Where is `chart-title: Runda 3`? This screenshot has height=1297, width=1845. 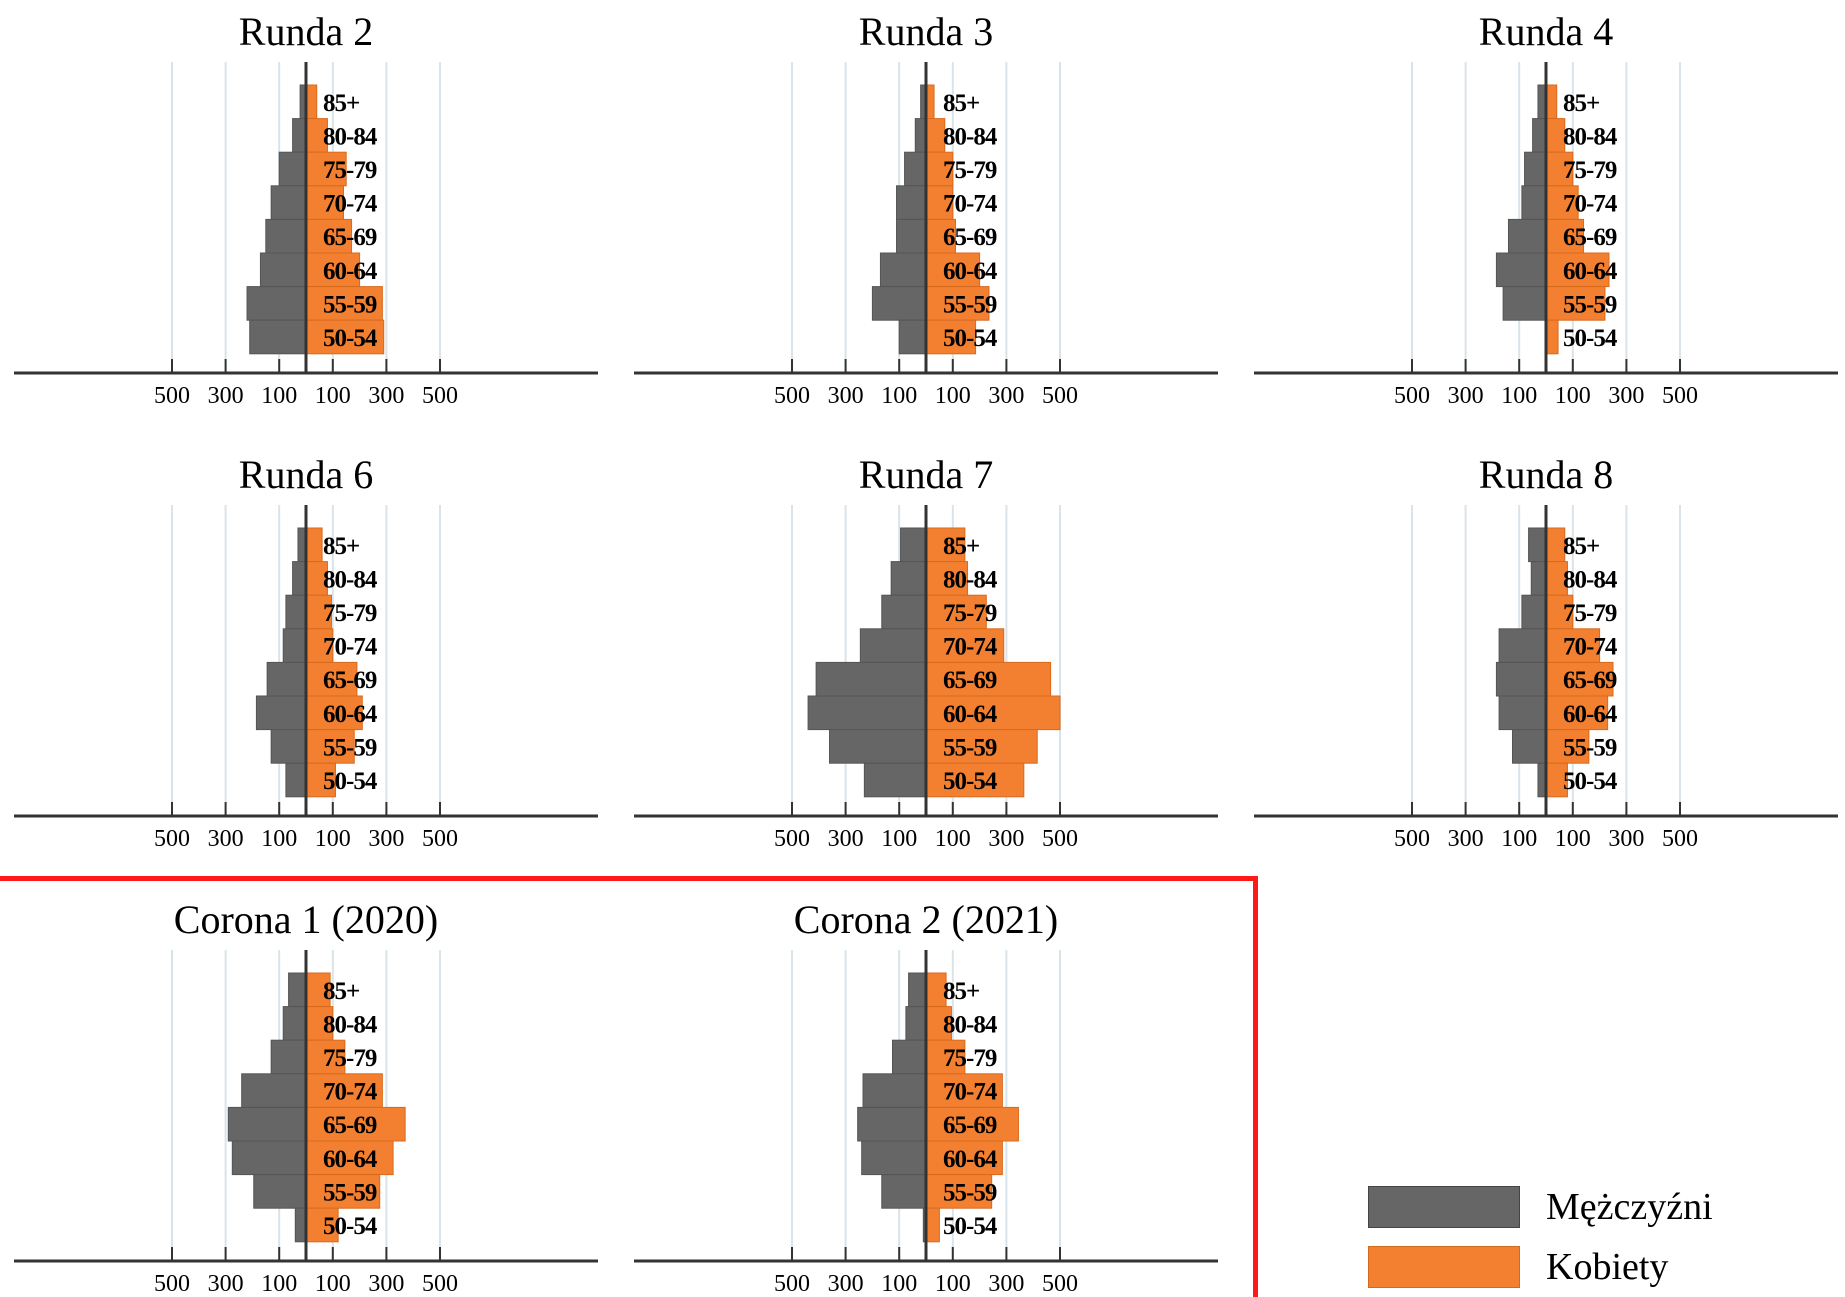
chart-title: Runda 3 is located at coordinates (926, 31).